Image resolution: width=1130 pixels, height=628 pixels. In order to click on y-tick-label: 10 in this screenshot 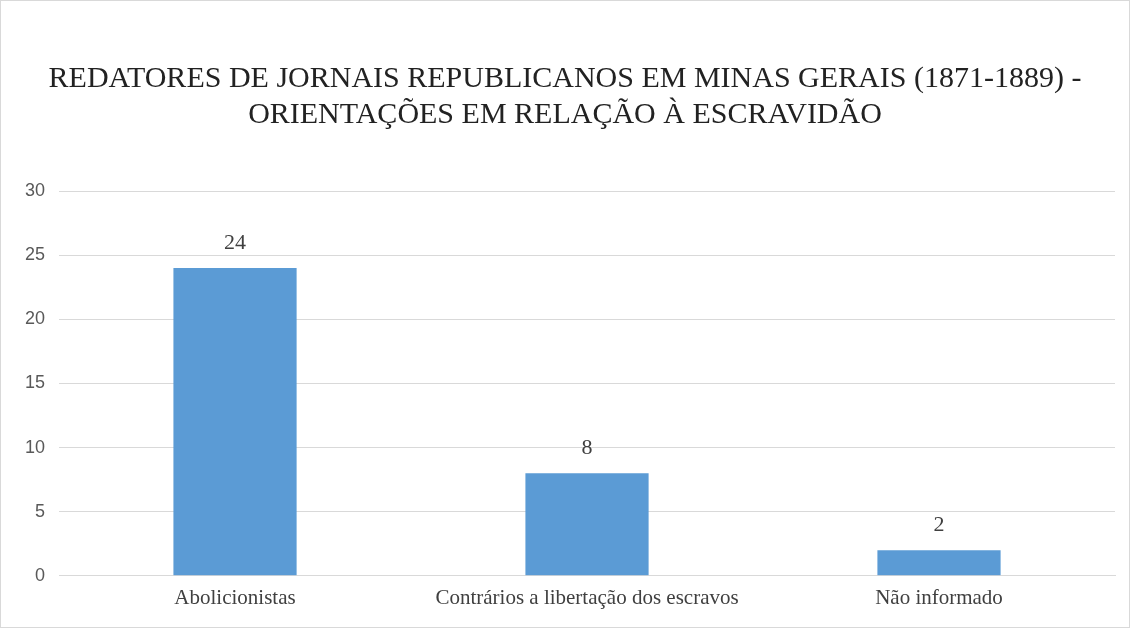, I will do `click(35, 446)`.